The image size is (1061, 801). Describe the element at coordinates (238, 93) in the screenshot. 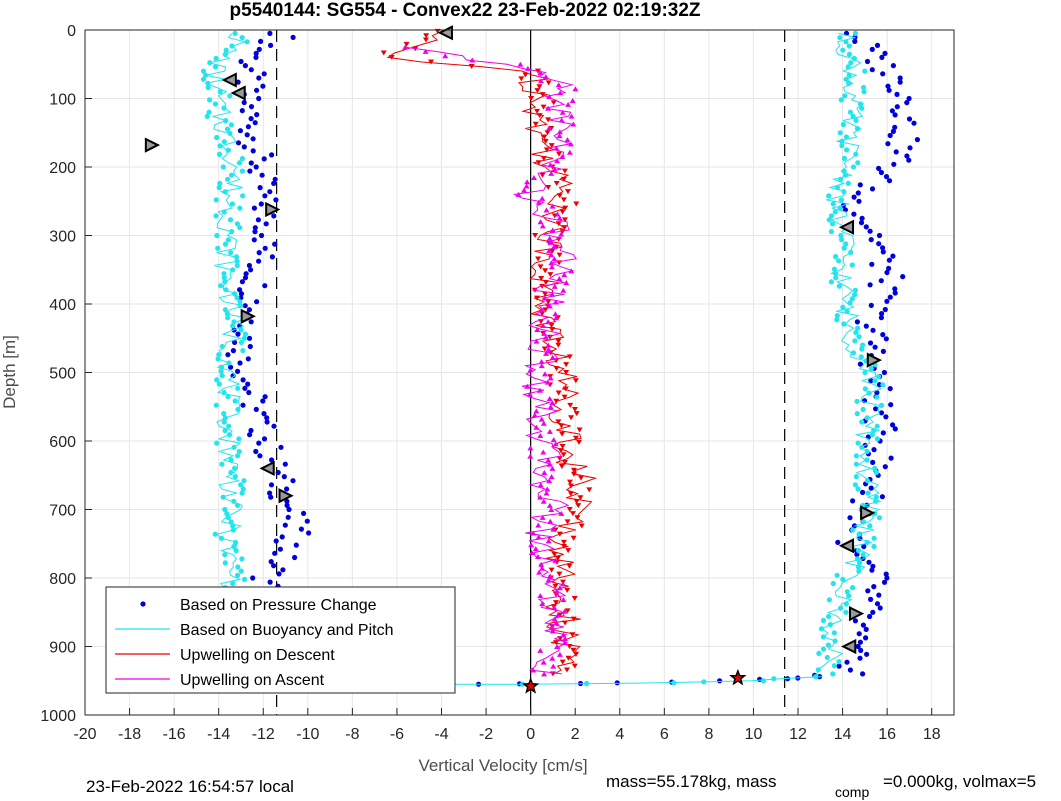

I see `turn-marker-left` at that location.